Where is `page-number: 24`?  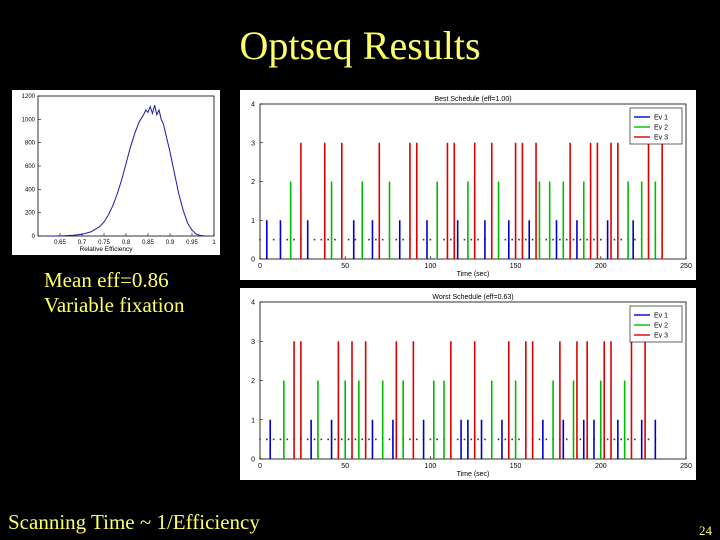 page-number: 24 is located at coordinates (705, 530).